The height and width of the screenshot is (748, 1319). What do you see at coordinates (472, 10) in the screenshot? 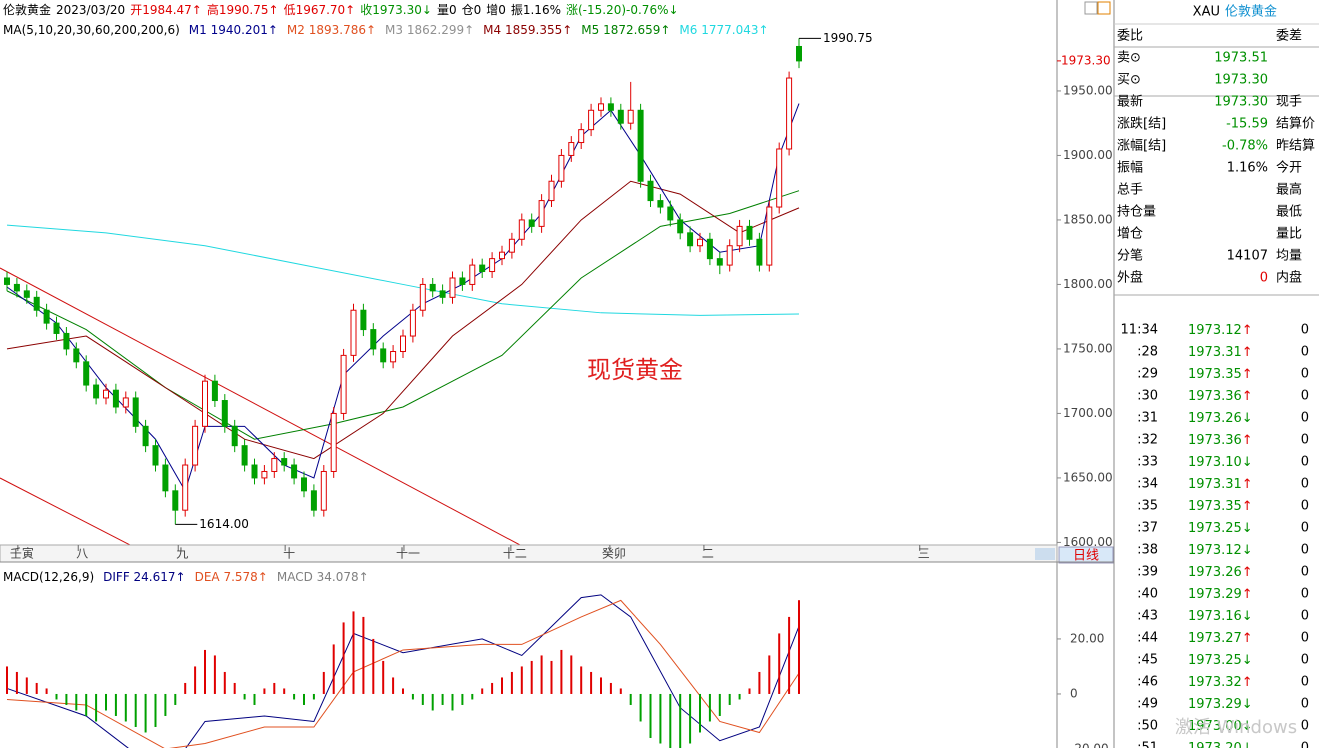
I see `header-item: 仓0` at bounding box center [472, 10].